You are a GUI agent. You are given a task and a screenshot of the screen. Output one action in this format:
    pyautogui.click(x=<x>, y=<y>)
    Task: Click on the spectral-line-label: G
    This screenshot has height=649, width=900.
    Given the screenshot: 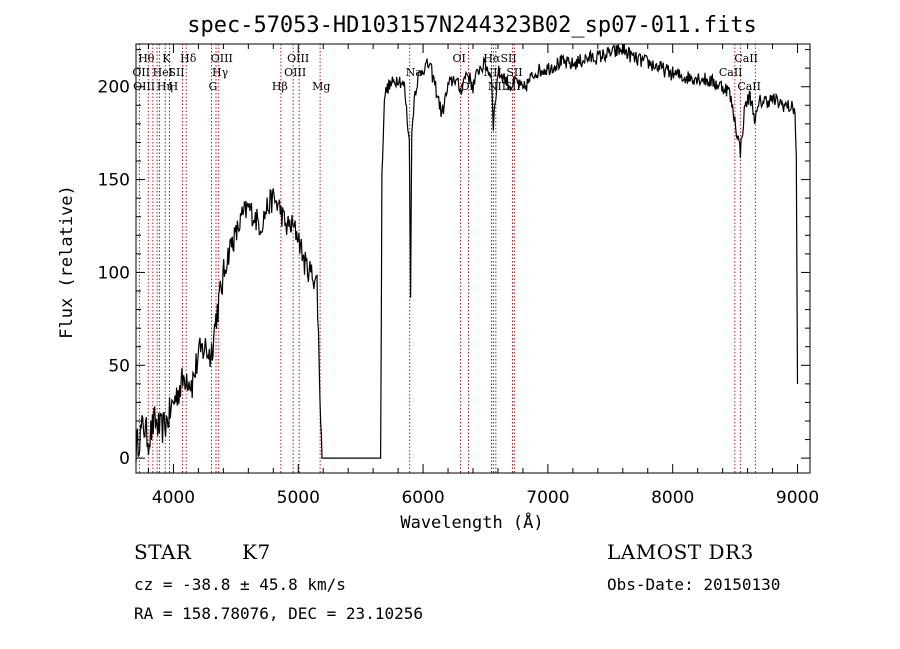 What is the action you would take?
    pyautogui.click(x=213, y=86)
    